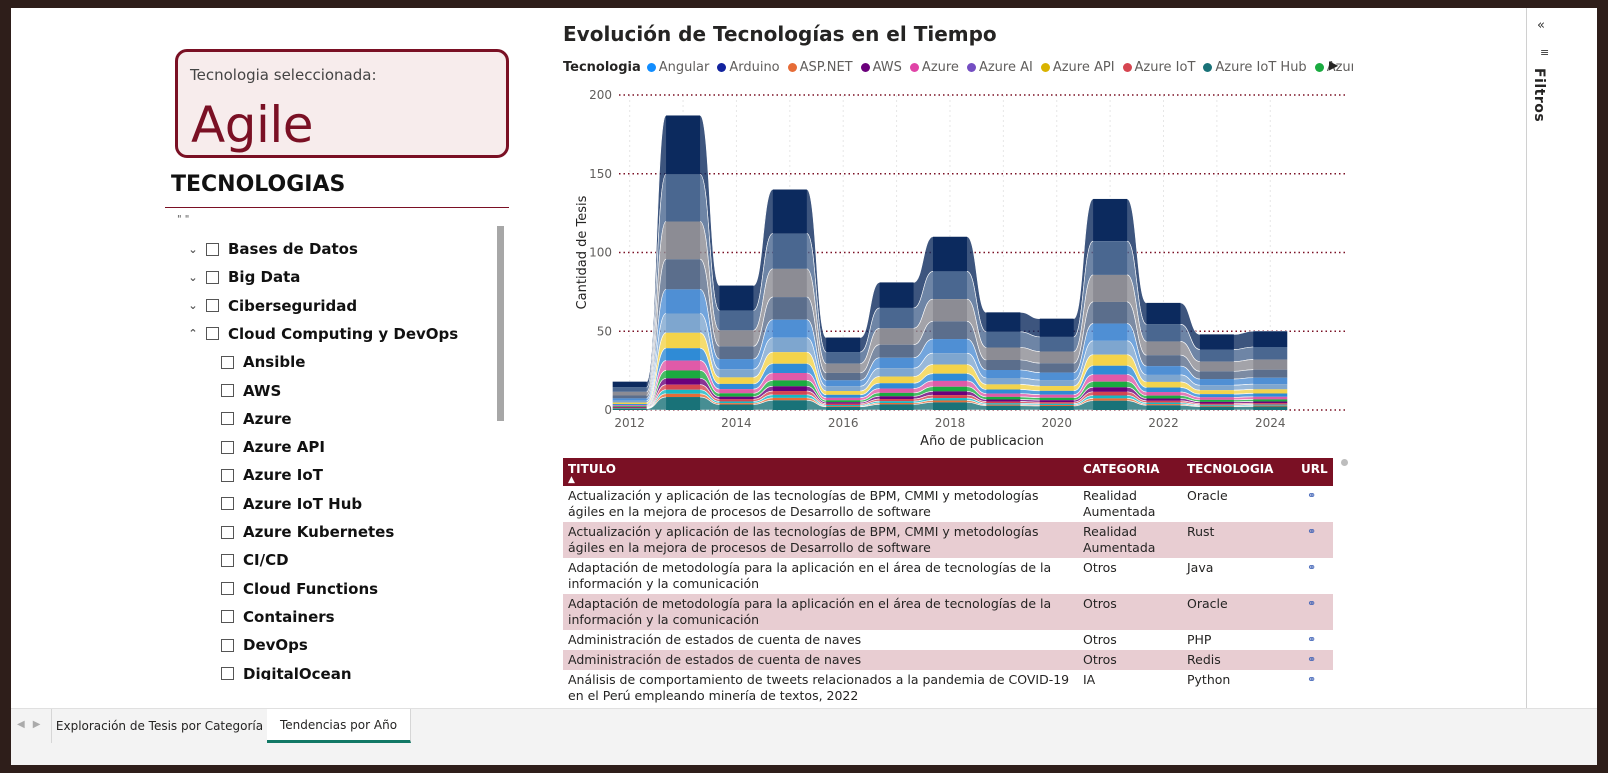 The image size is (1608, 773). What do you see at coordinates (299, 589) in the screenshot?
I see `slicer-item: Cloud Functions` at bounding box center [299, 589].